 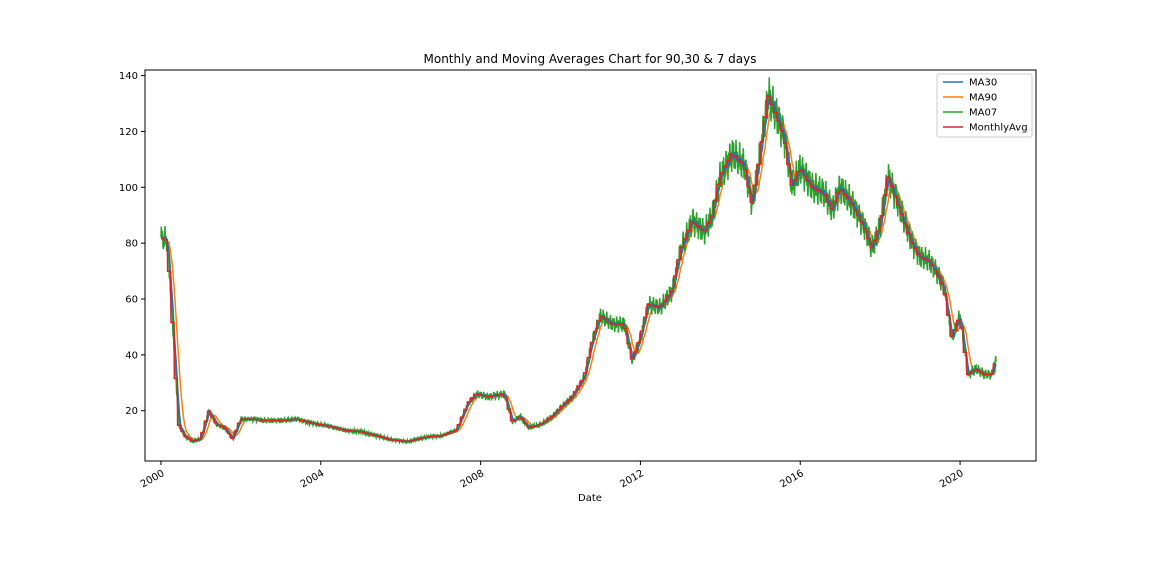 I want to click on x-tick-label: 2016, so click(x=792, y=479).